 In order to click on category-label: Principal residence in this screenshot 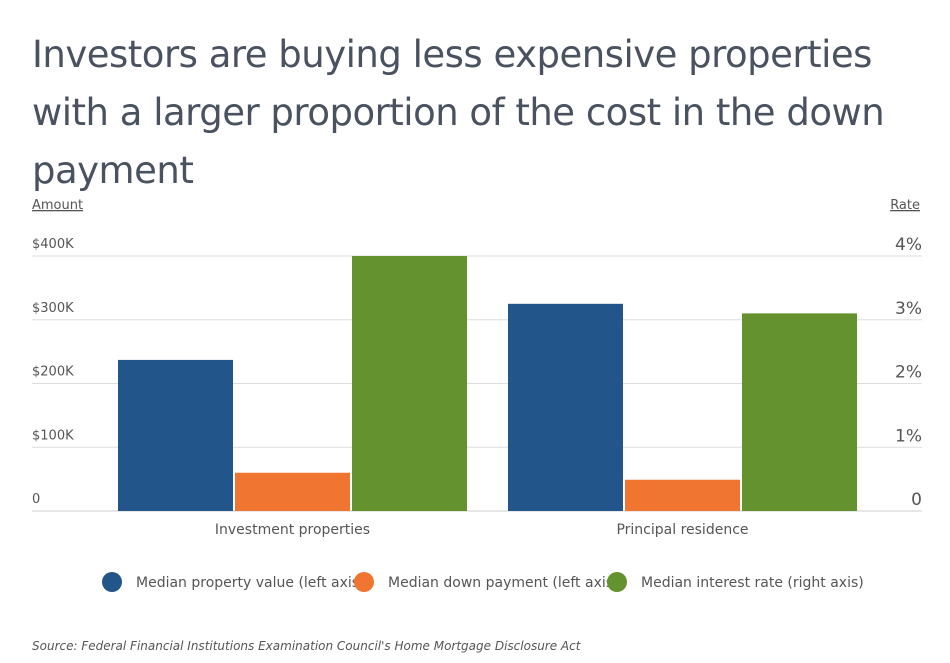, I will do `click(682, 530)`.